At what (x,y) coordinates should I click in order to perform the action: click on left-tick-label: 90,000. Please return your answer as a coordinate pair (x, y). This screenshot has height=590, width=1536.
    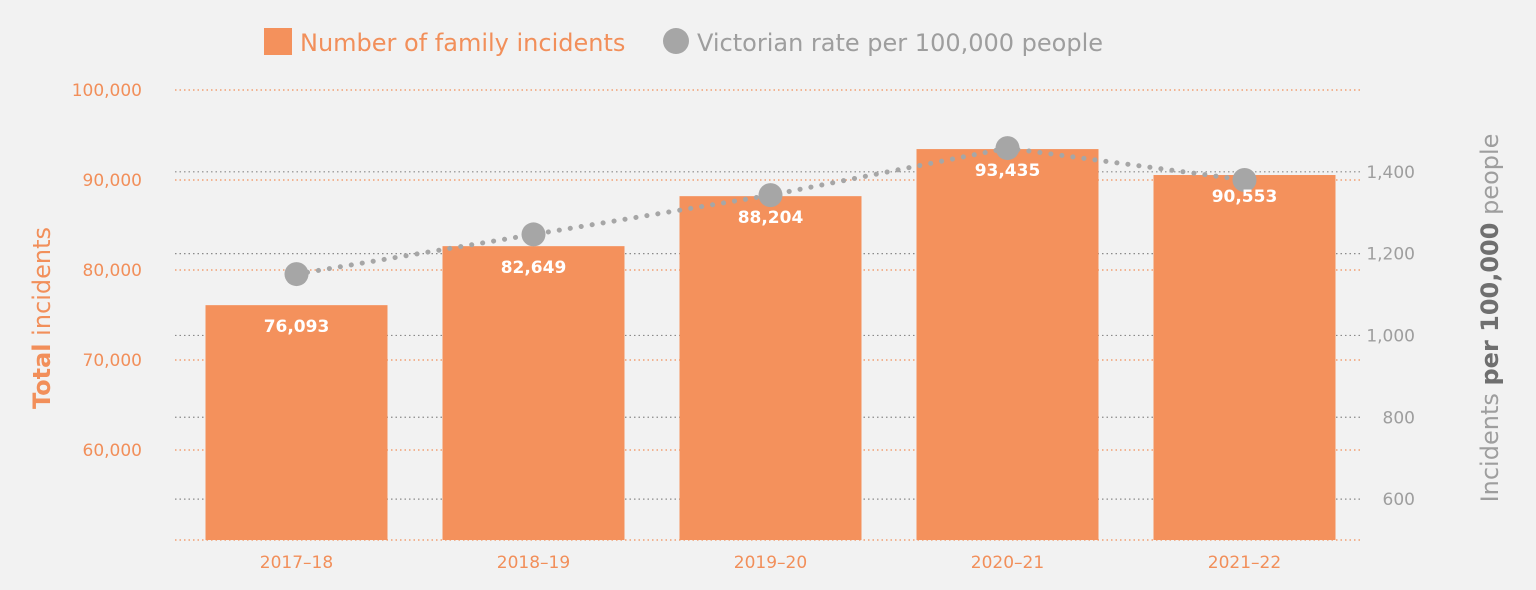
    Looking at the image, I should click on (112, 181).